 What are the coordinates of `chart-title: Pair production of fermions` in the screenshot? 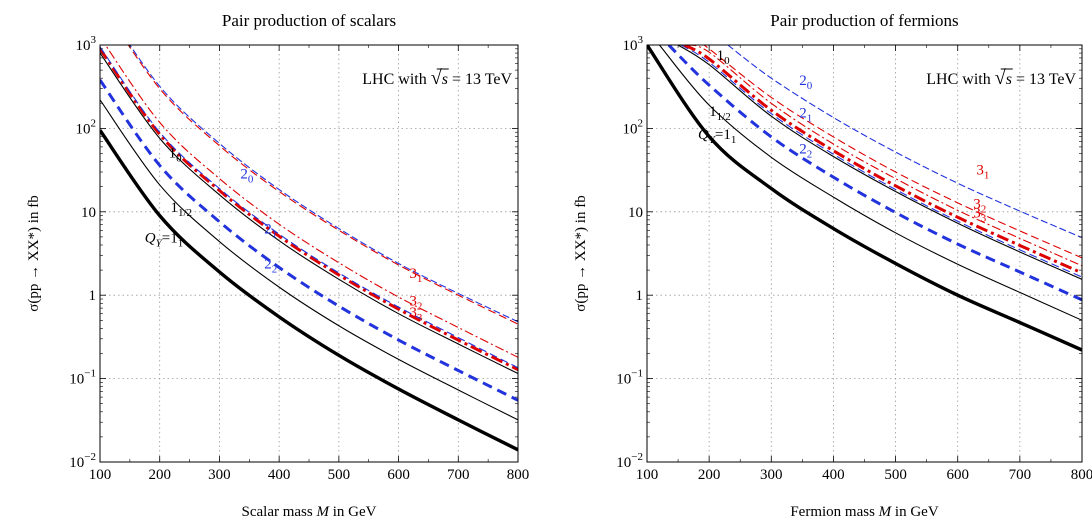 It's located at (864, 20).